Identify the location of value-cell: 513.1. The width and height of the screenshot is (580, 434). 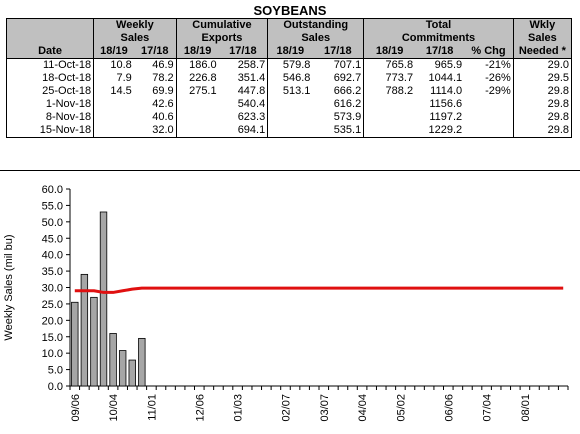
(290, 91).